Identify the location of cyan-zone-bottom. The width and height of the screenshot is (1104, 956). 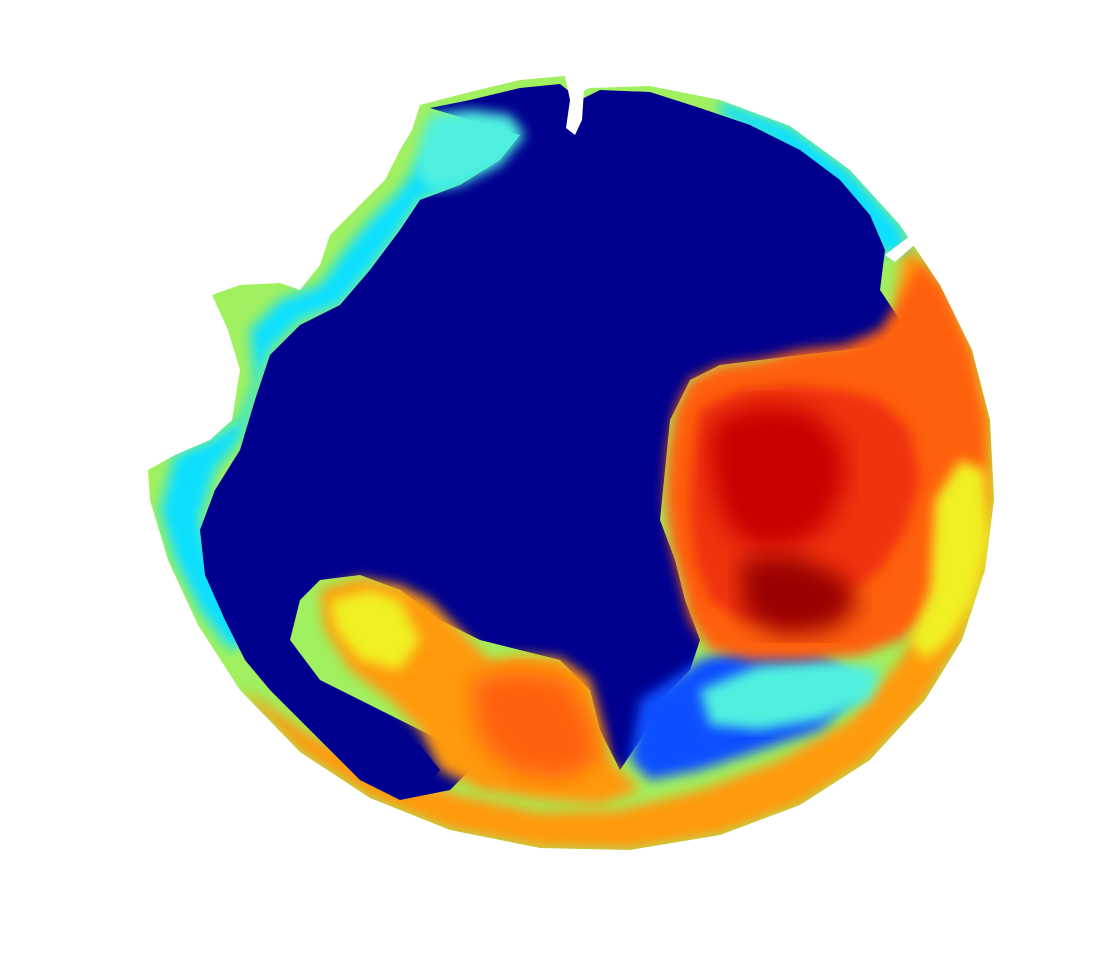
(790, 695).